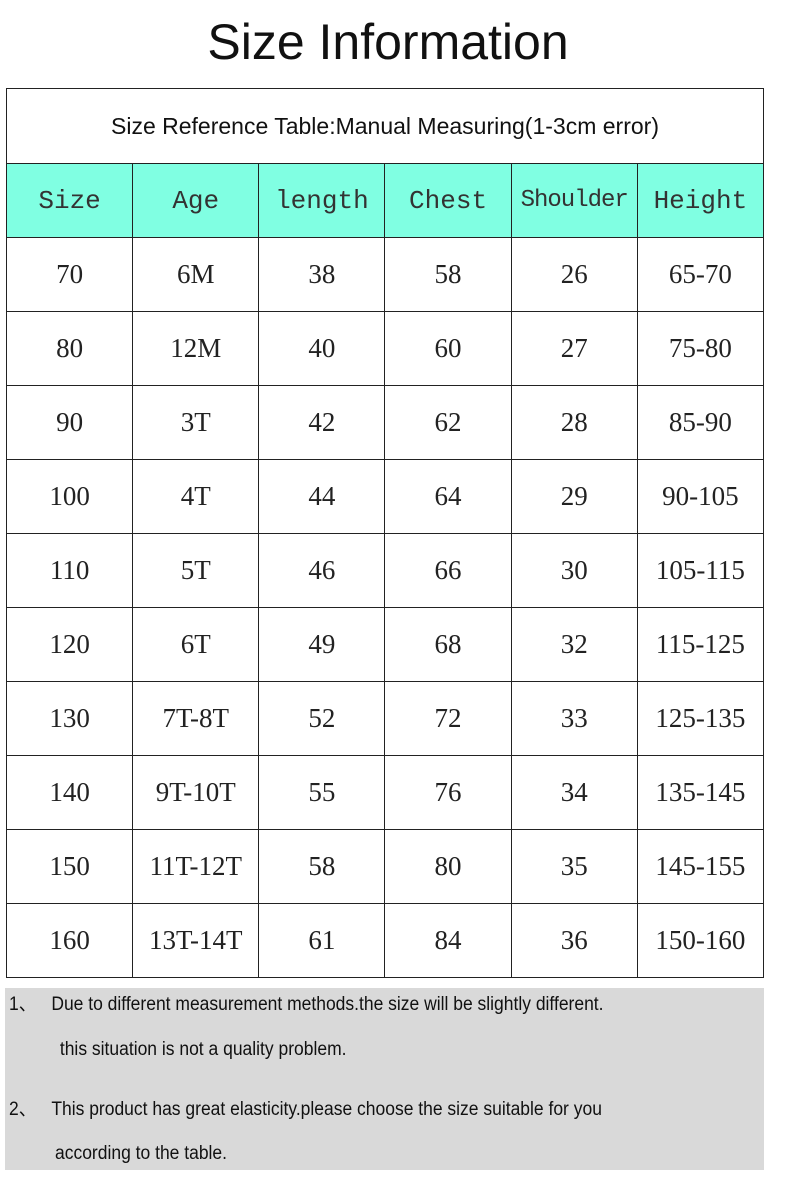  I want to click on cell-age: 4T, so click(196, 496).